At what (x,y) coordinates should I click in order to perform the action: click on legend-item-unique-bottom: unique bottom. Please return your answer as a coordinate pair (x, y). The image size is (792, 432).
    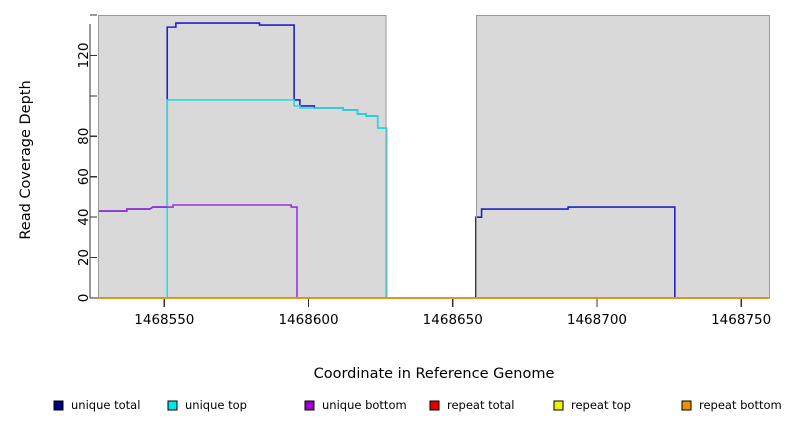
    Looking at the image, I should click on (355, 405).